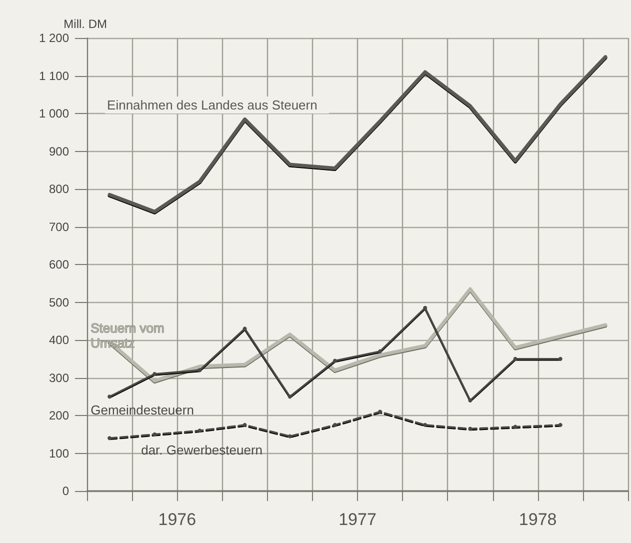 The width and height of the screenshot is (631, 543). Describe the element at coordinates (177, 519) in the screenshot. I see `x-tick-label: 1976` at that location.